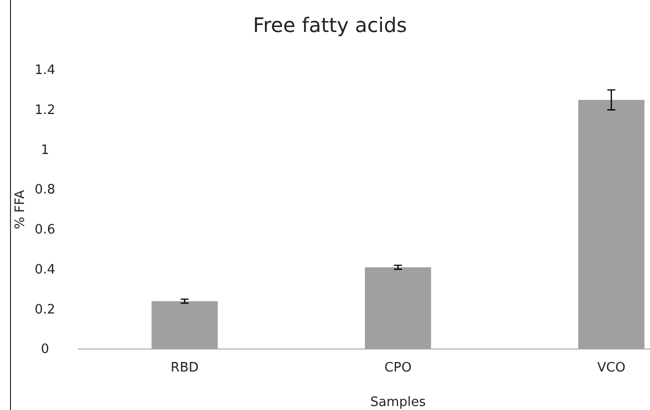 Image resolution: width=650 pixels, height=410 pixels. I want to click on y-tick-label: 1.4, so click(45, 70).